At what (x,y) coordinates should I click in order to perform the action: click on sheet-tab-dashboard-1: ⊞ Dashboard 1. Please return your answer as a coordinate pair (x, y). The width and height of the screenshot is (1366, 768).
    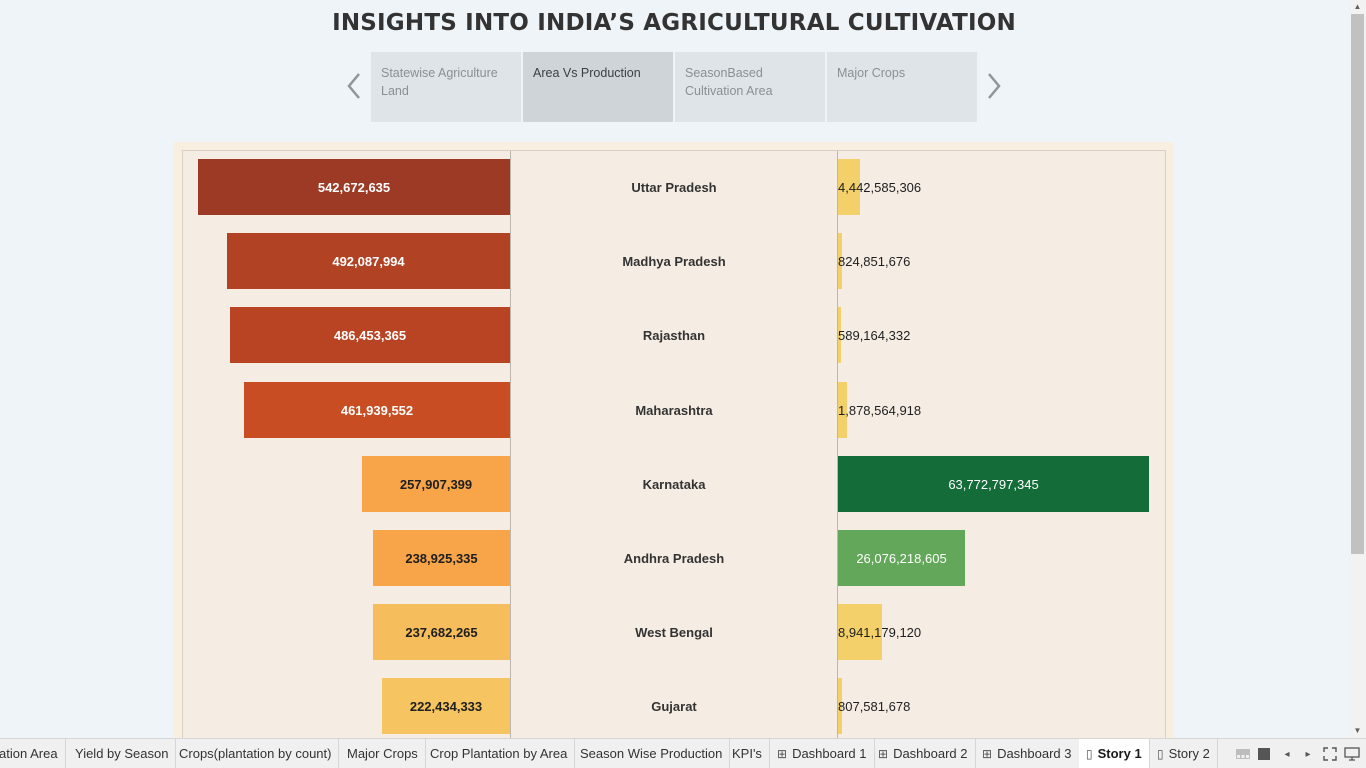
    Looking at the image, I should click on (822, 753).